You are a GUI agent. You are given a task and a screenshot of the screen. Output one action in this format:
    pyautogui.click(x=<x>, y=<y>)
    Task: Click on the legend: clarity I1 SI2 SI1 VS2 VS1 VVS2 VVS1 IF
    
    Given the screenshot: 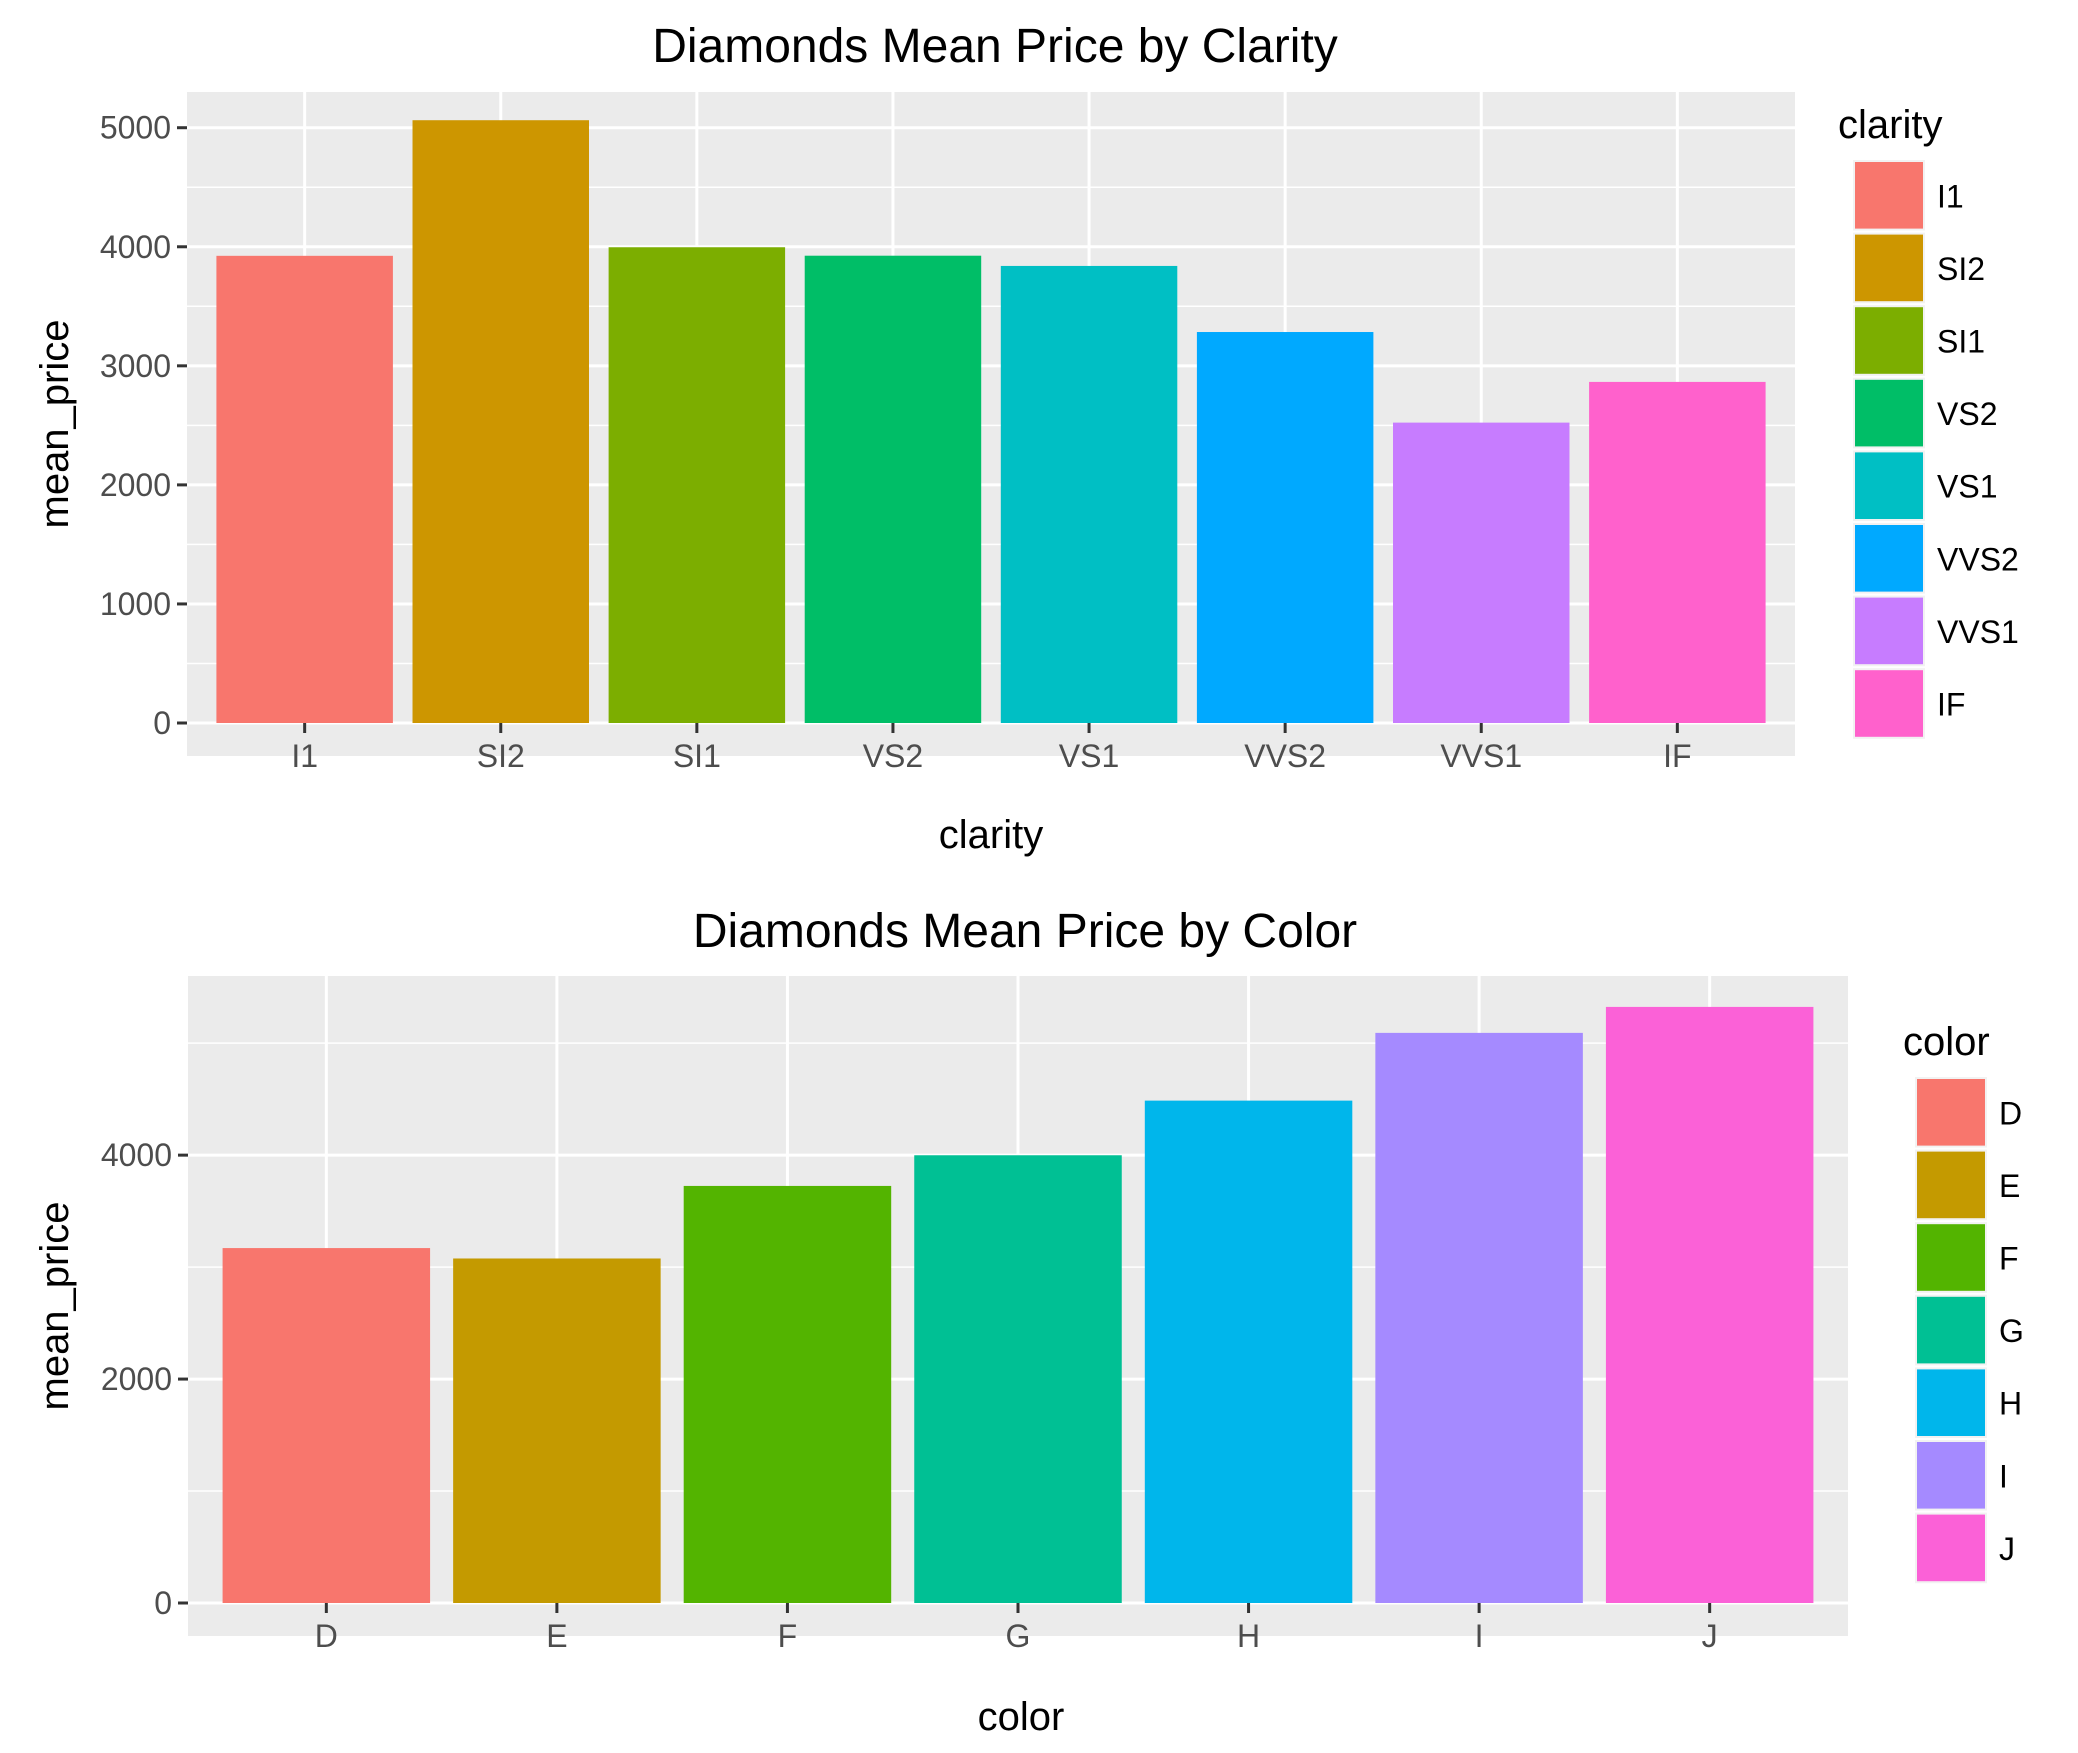 What is the action you would take?
    pyautogui.click(x=1928, y=421)
    